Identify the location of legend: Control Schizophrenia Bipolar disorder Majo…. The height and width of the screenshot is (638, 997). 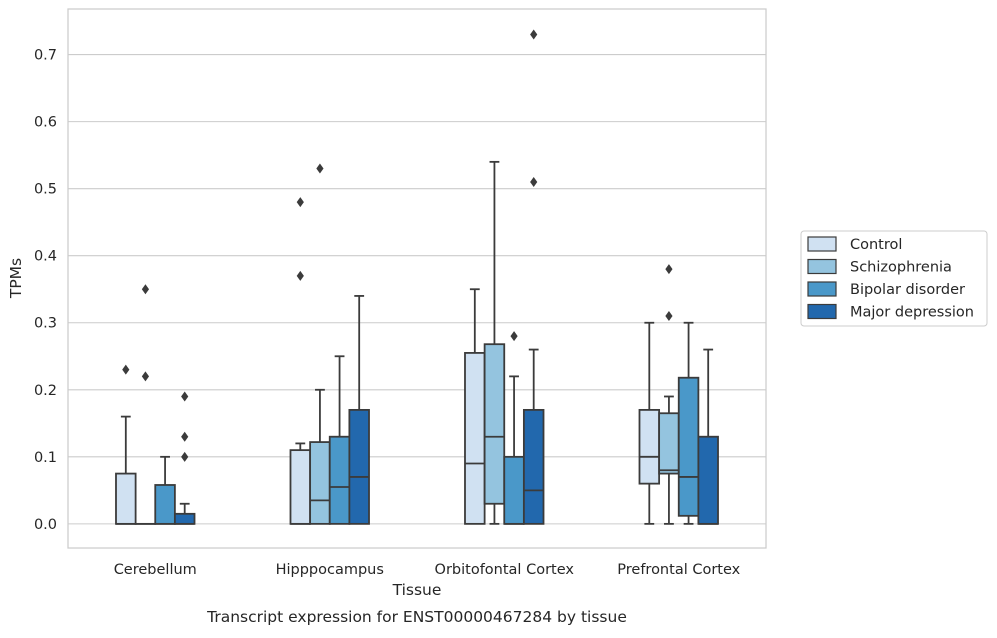
(894, 278).